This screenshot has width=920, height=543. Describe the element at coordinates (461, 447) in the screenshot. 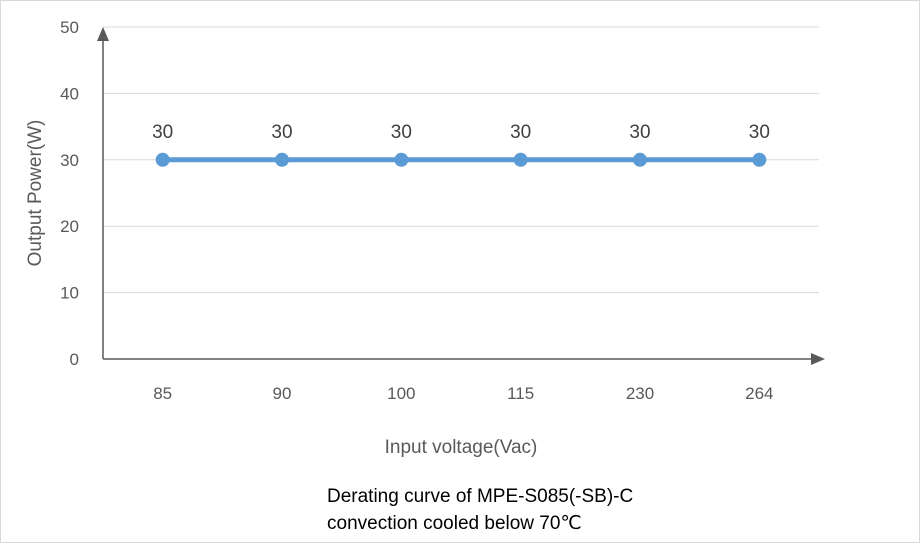

I see `x-axis-title: Input voltage(Vac)` at that location.